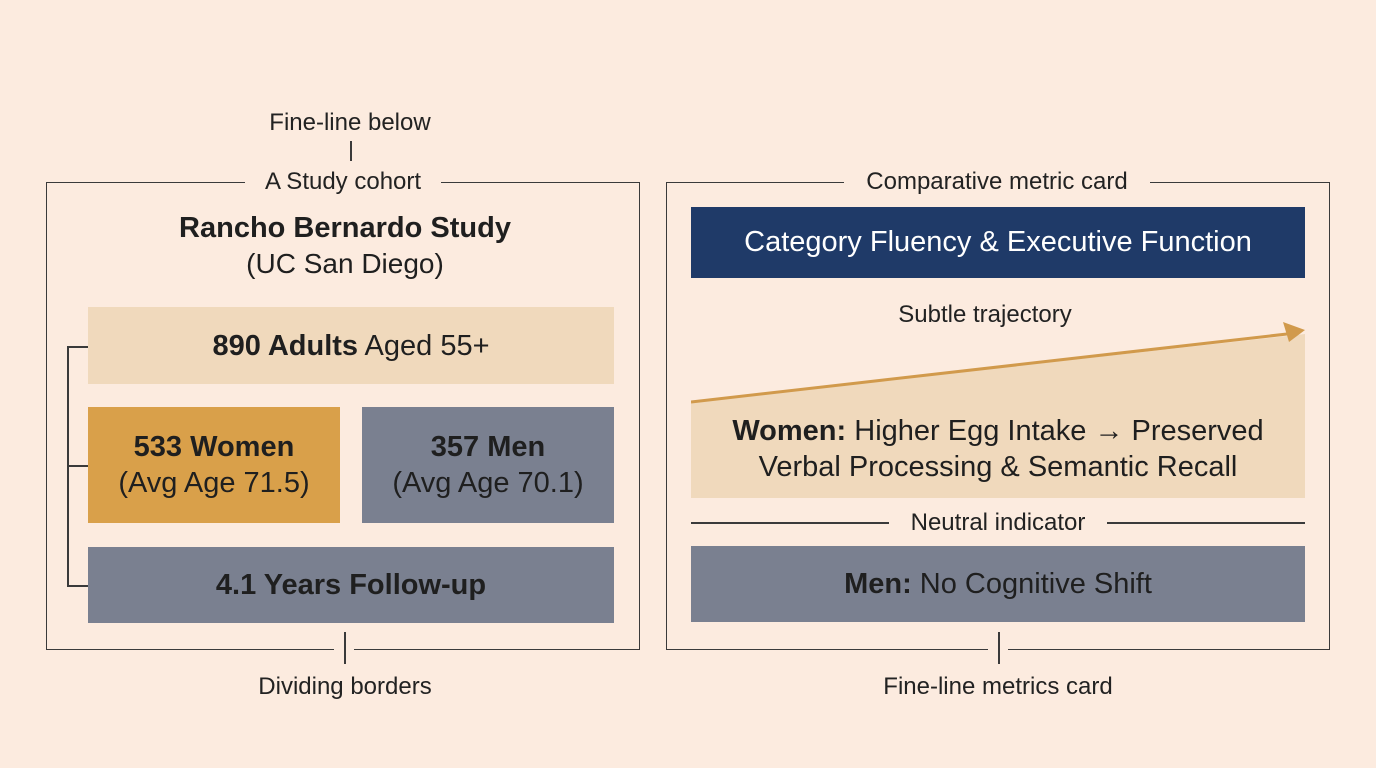  I want to click on bracket-tick-adults, so click(77, 347).